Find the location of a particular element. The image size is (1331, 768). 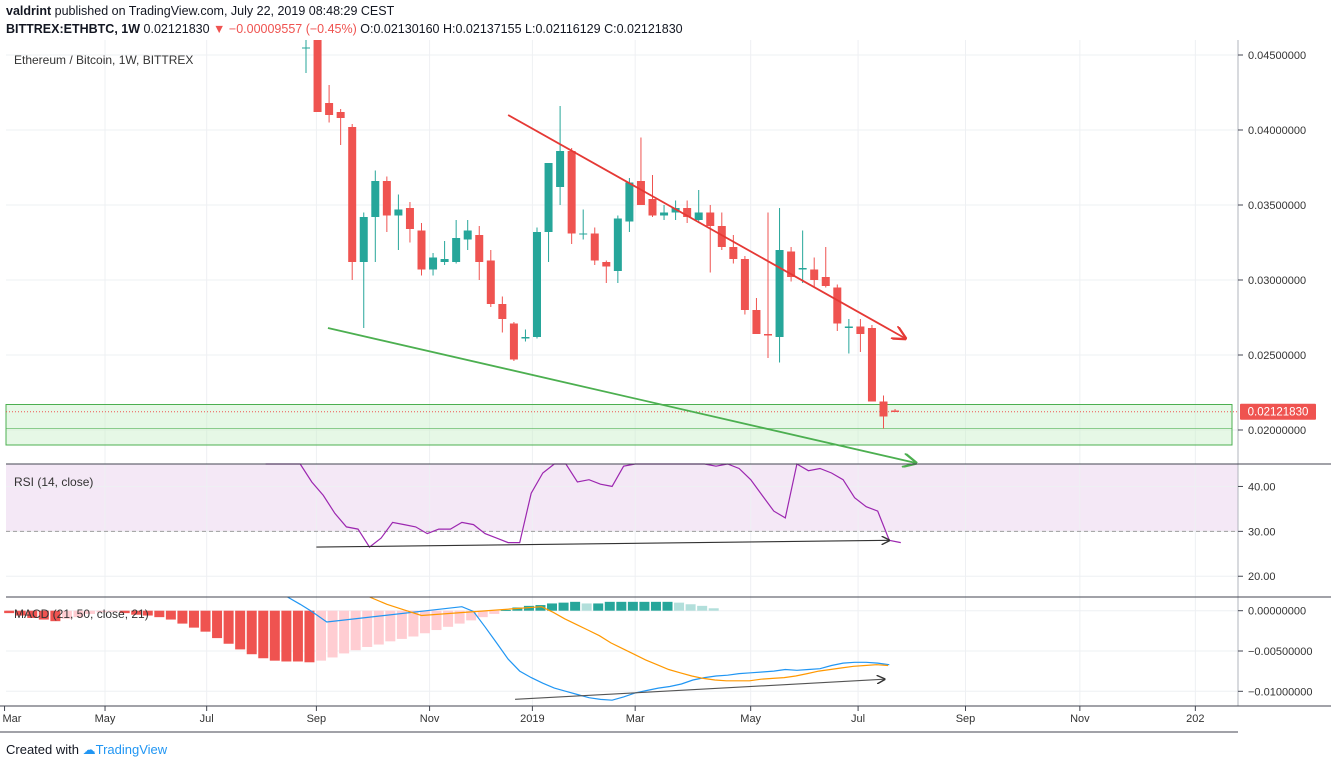

x-label-5: 2019 is located at coordinates (532, 719).